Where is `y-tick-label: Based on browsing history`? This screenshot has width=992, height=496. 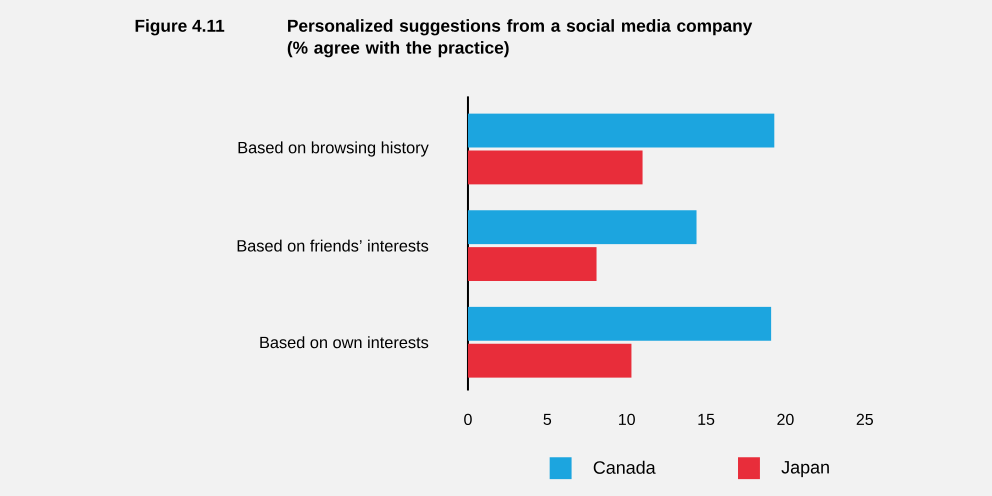 y-tick-label: Based on browsing history is located at coordinates (333, 149).